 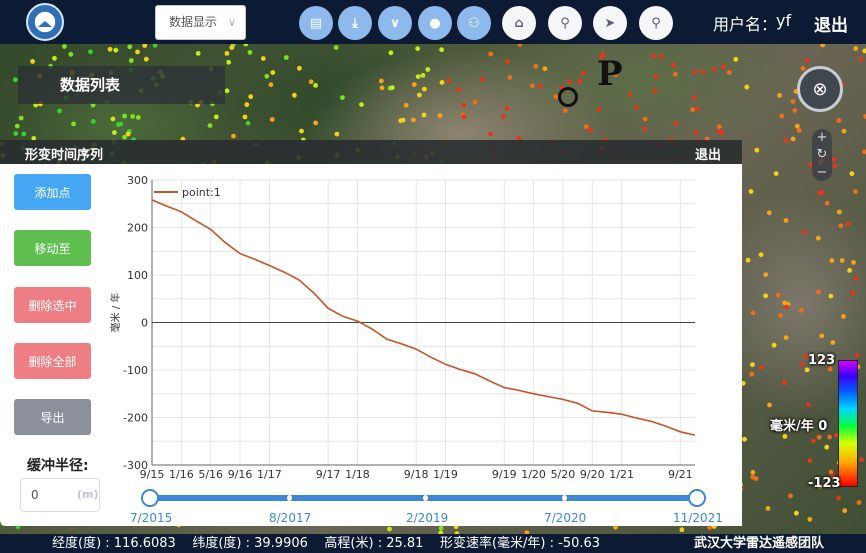 What do you see at coordinates (52, 417) in the screenshot?
I see `export-button: 导出` at bounding box center [52, 417].